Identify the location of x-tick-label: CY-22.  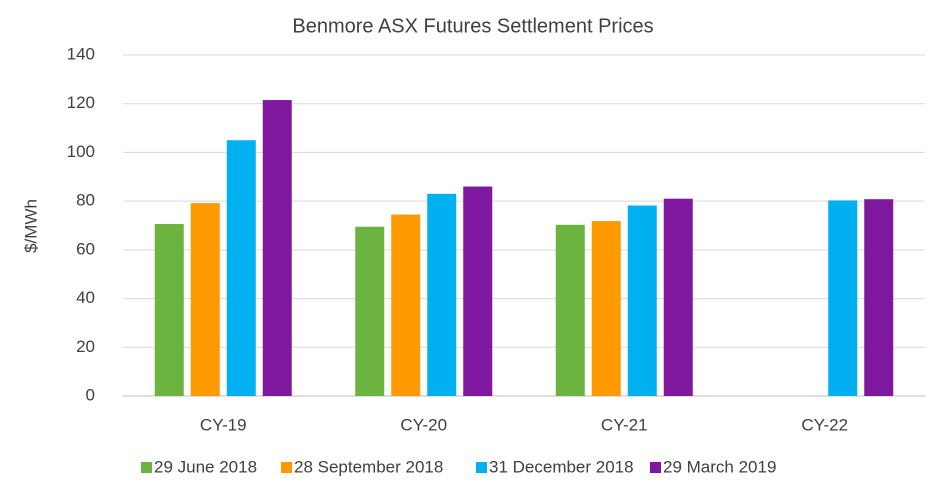
(824, 424).